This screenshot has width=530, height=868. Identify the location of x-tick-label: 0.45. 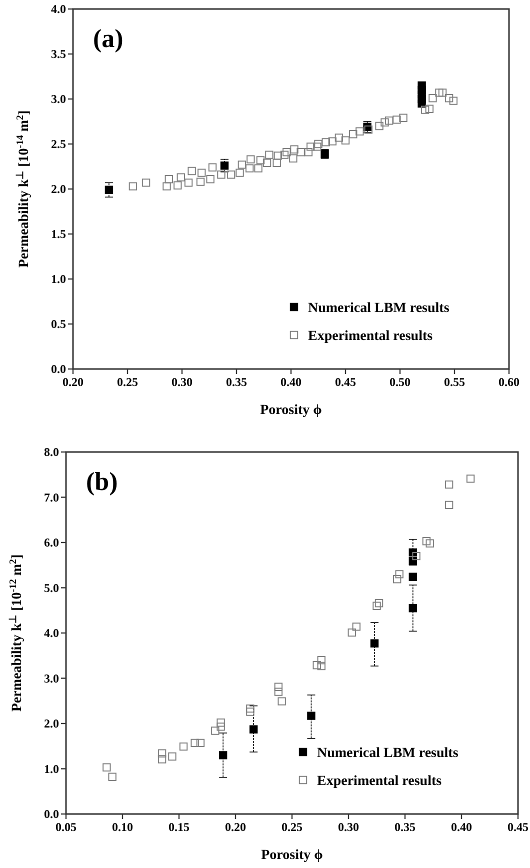
(345, 382).